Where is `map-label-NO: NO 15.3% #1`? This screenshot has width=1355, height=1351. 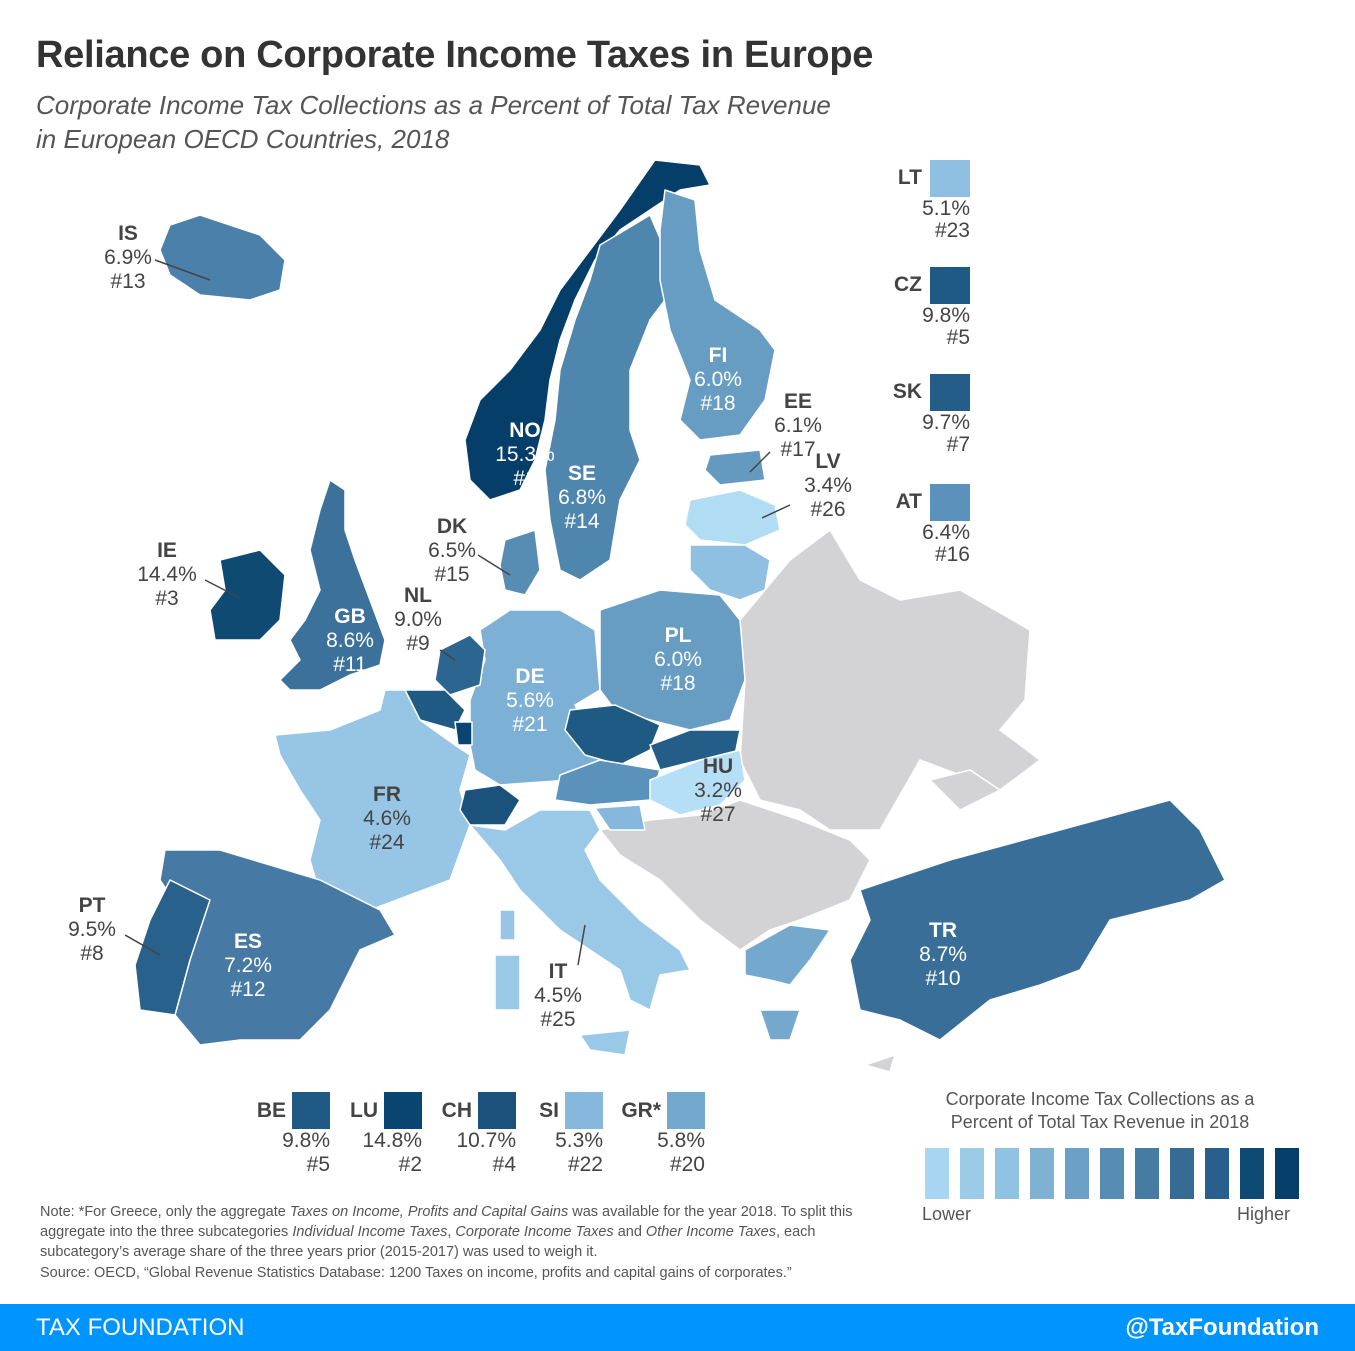
map-label-NO: NO 15.3% #1 is located at coordinates (525, 454).